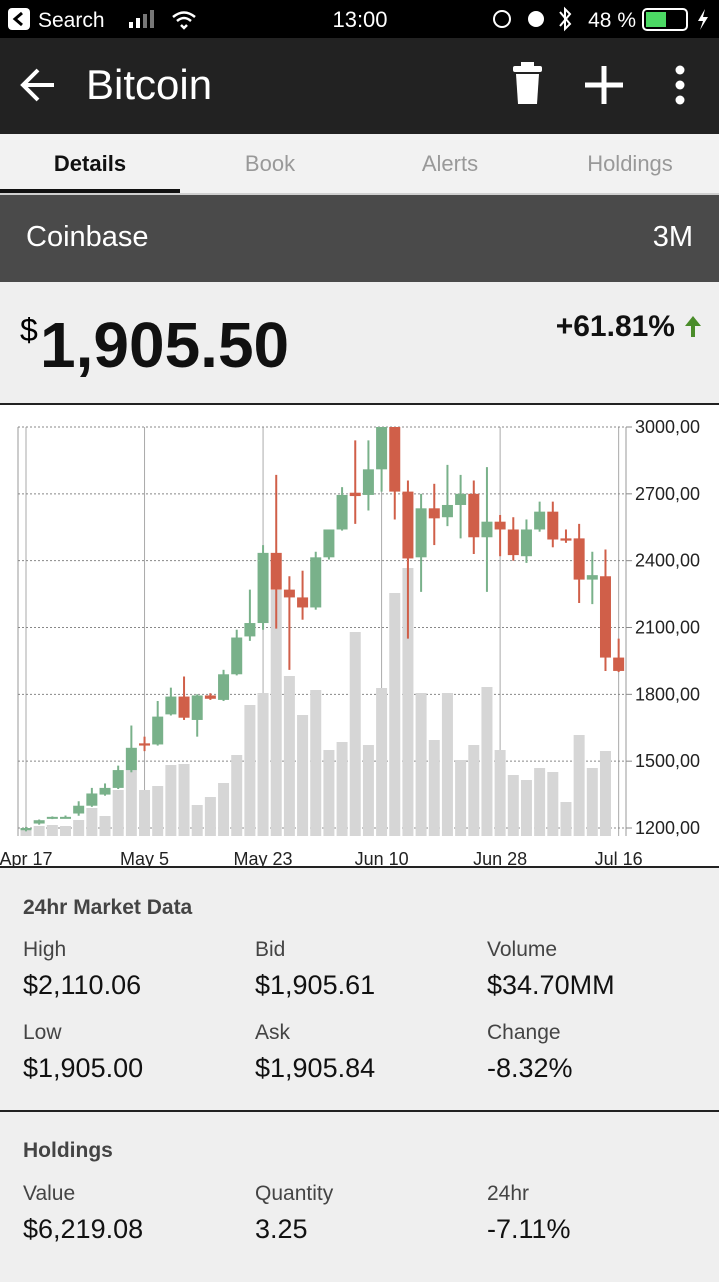  Describe the element at coordinates (270, 949) in the screenshot. I see `stat-label: Bid` at that location.